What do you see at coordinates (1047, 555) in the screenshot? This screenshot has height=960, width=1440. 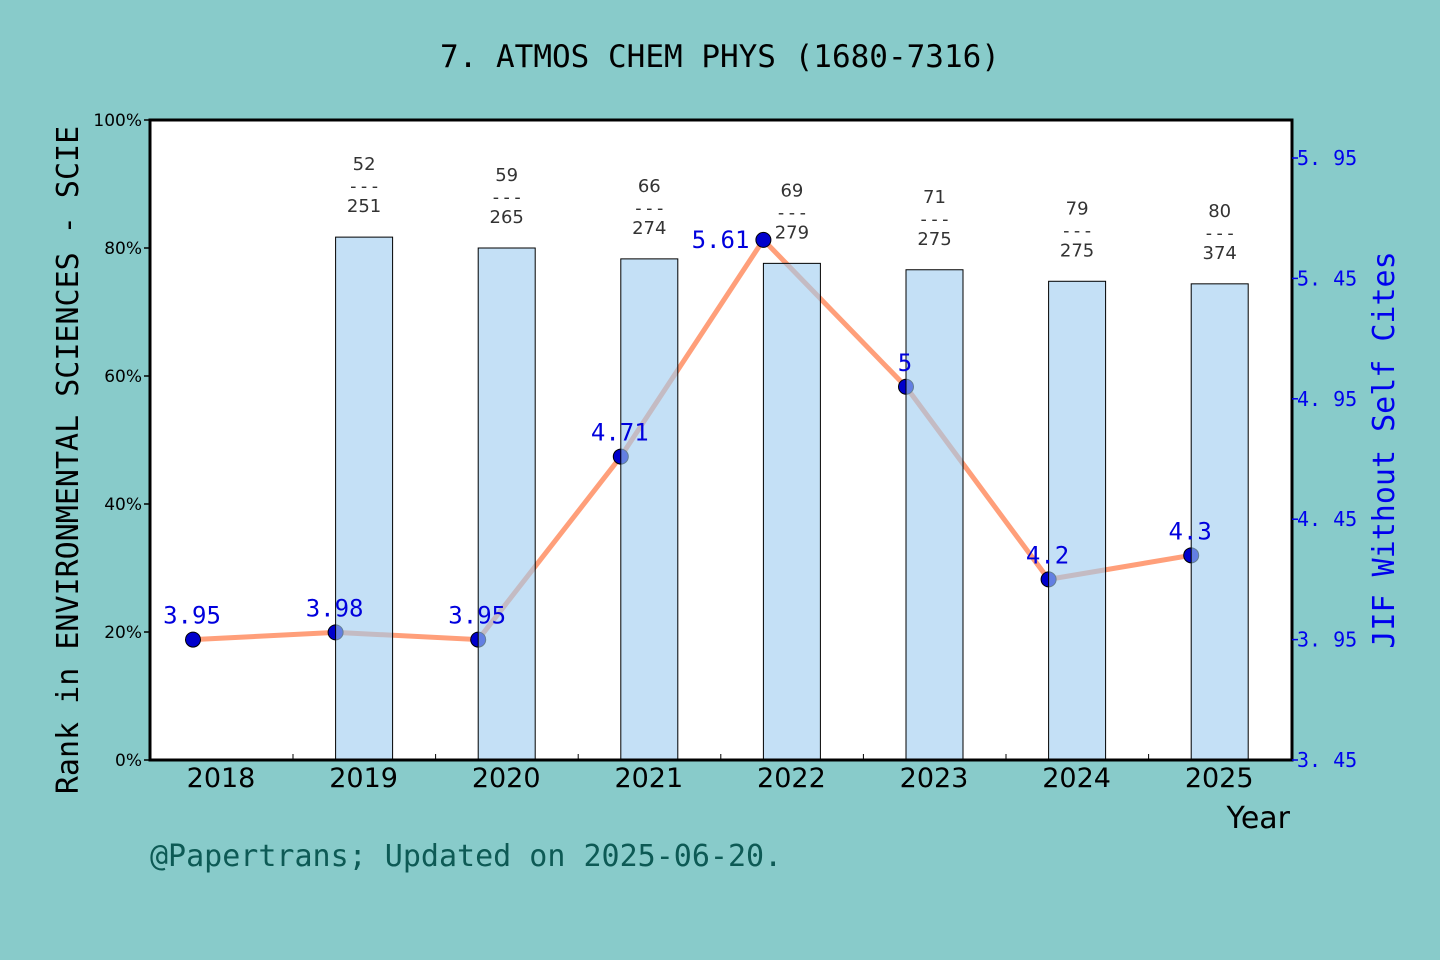 I see `jif-value-label: 4.2` at bounding box center [1047, 555].